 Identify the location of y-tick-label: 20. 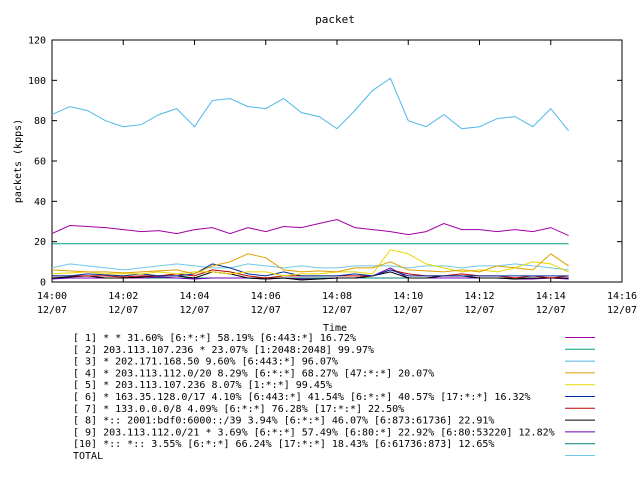
(40, 242).